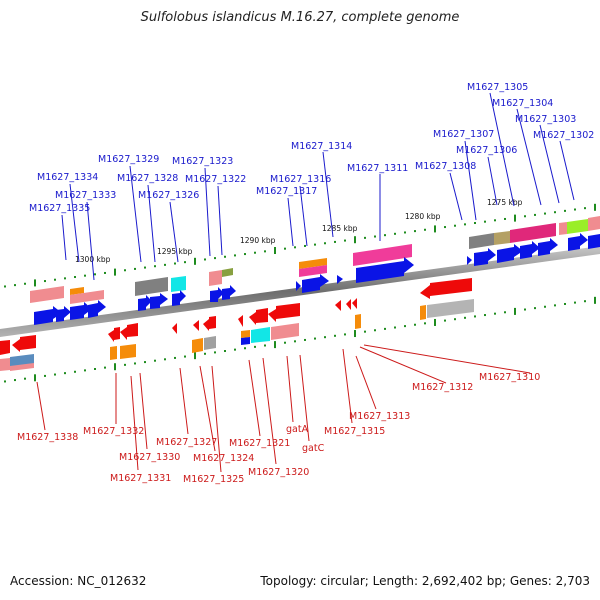  I want to click on gene-label-m1627-1323: M1627_1323, so click(202, 161).